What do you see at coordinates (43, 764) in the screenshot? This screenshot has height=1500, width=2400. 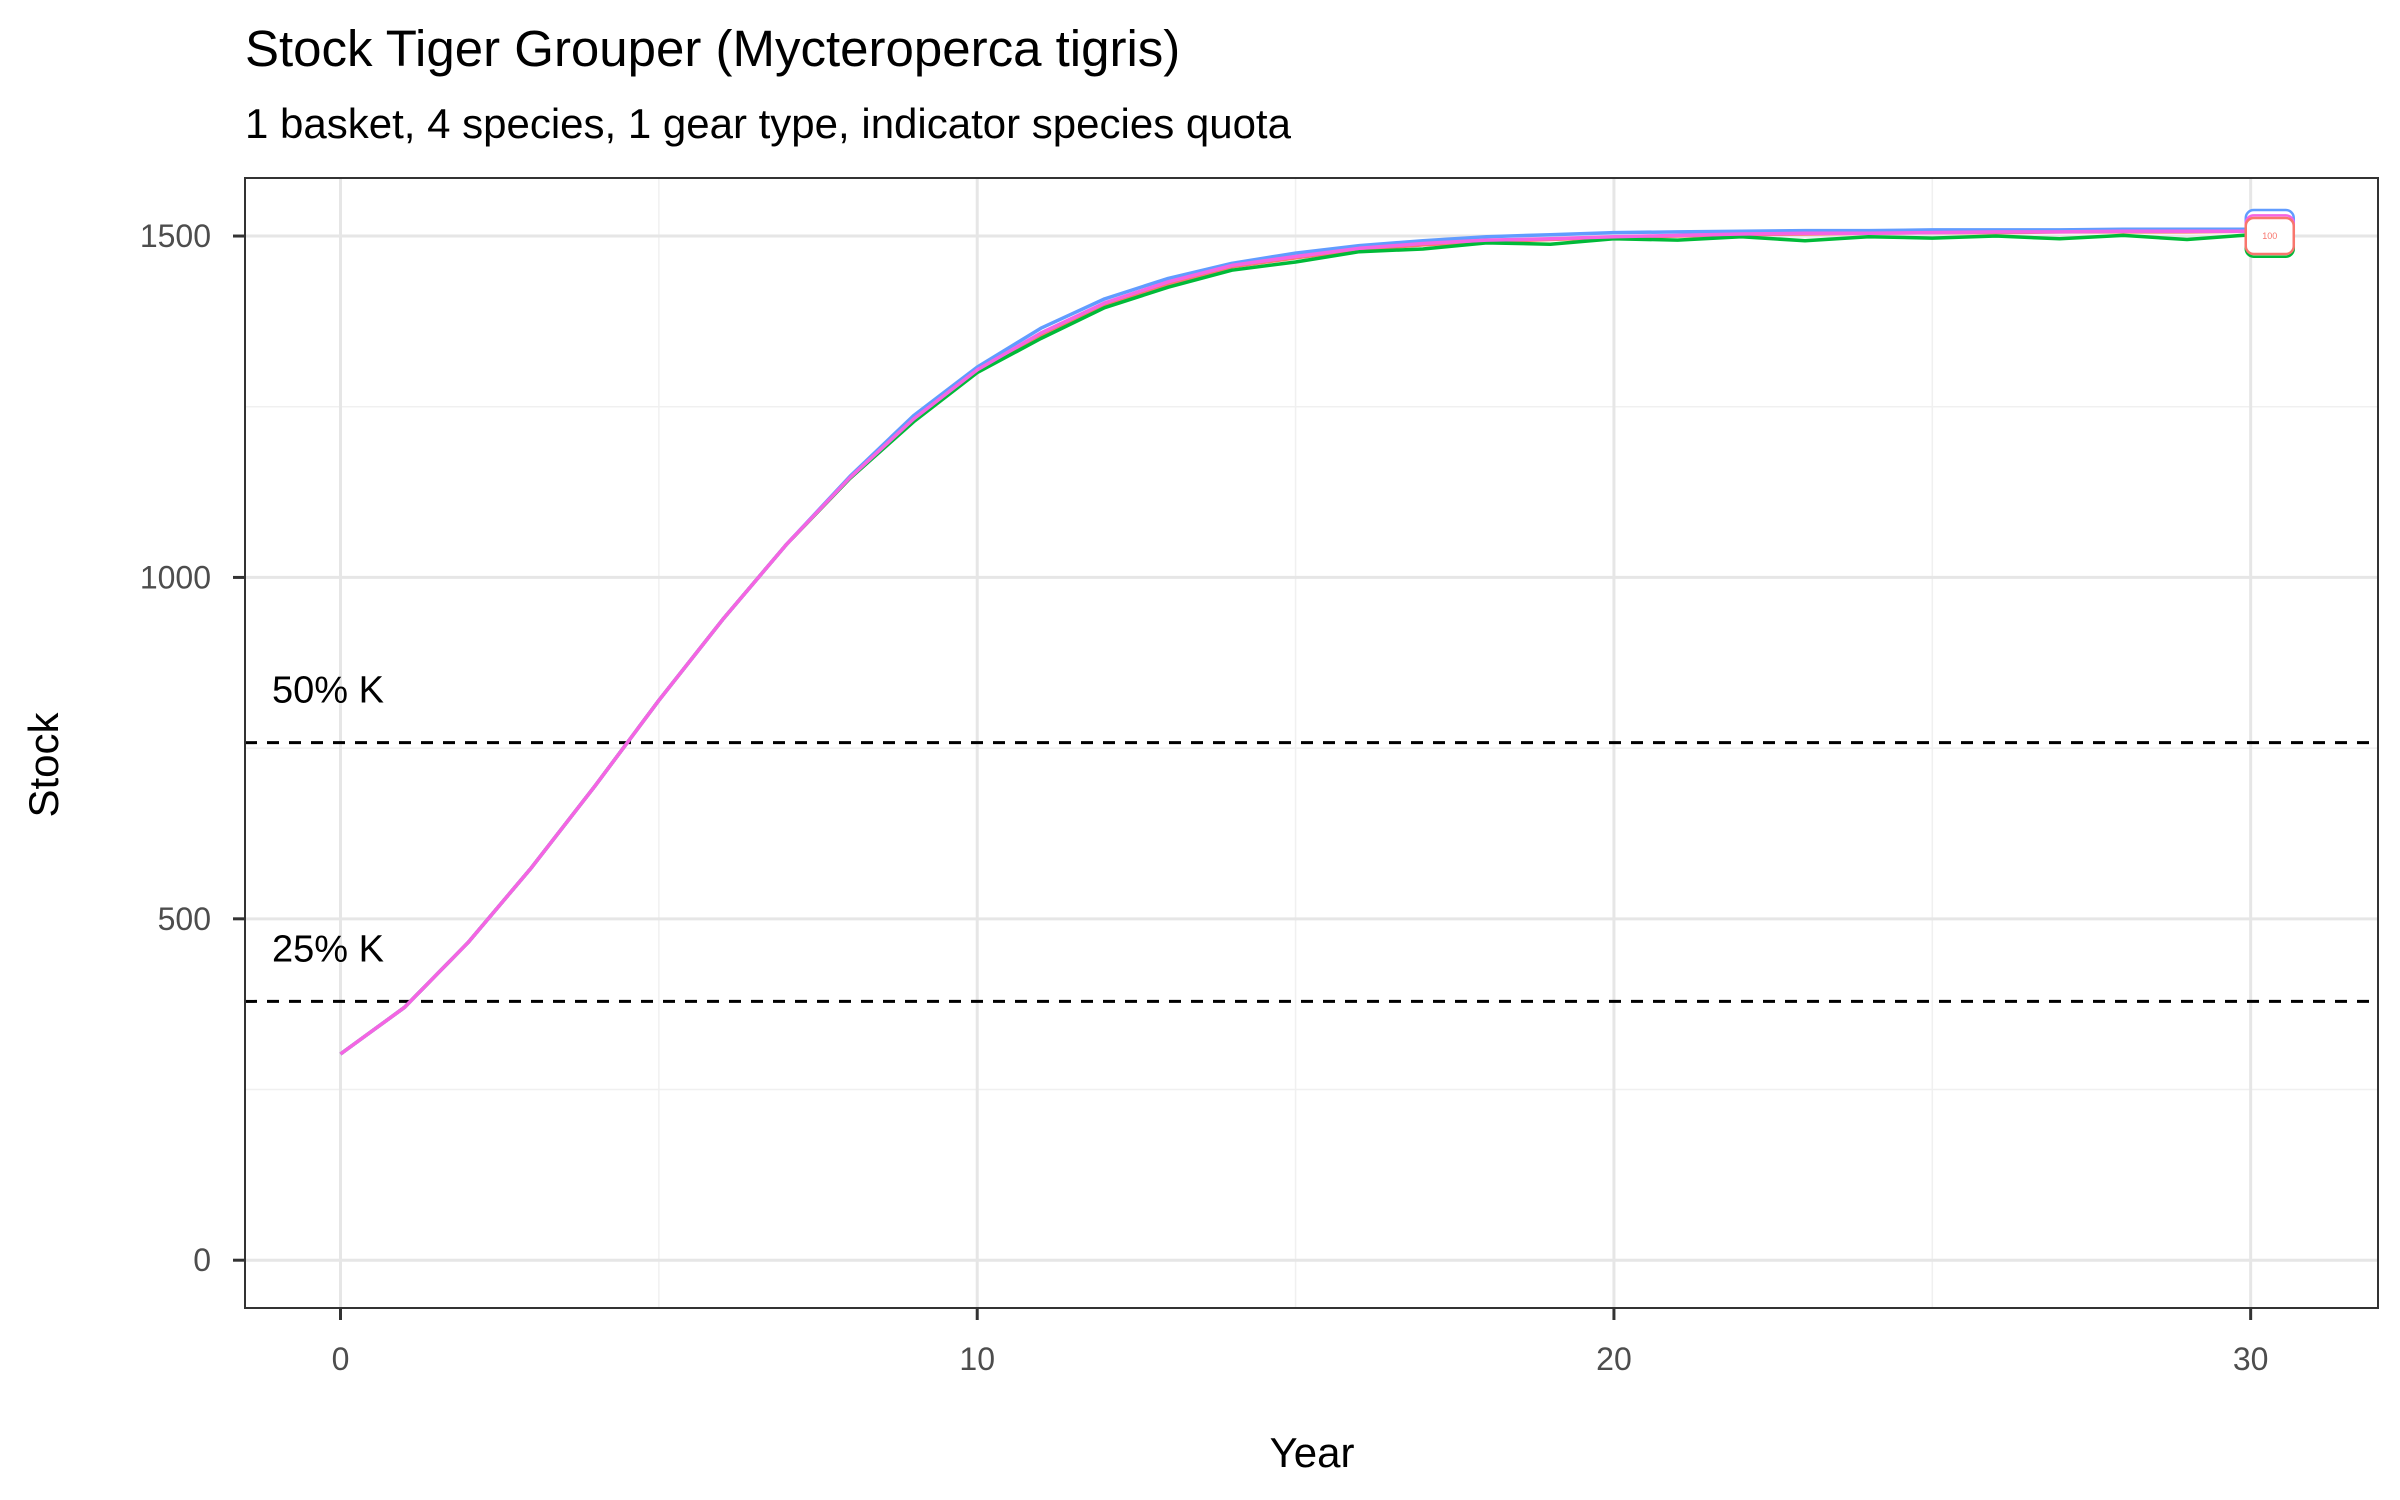 I see `y-axis-title: Stock` at bounding box center [43, 764].